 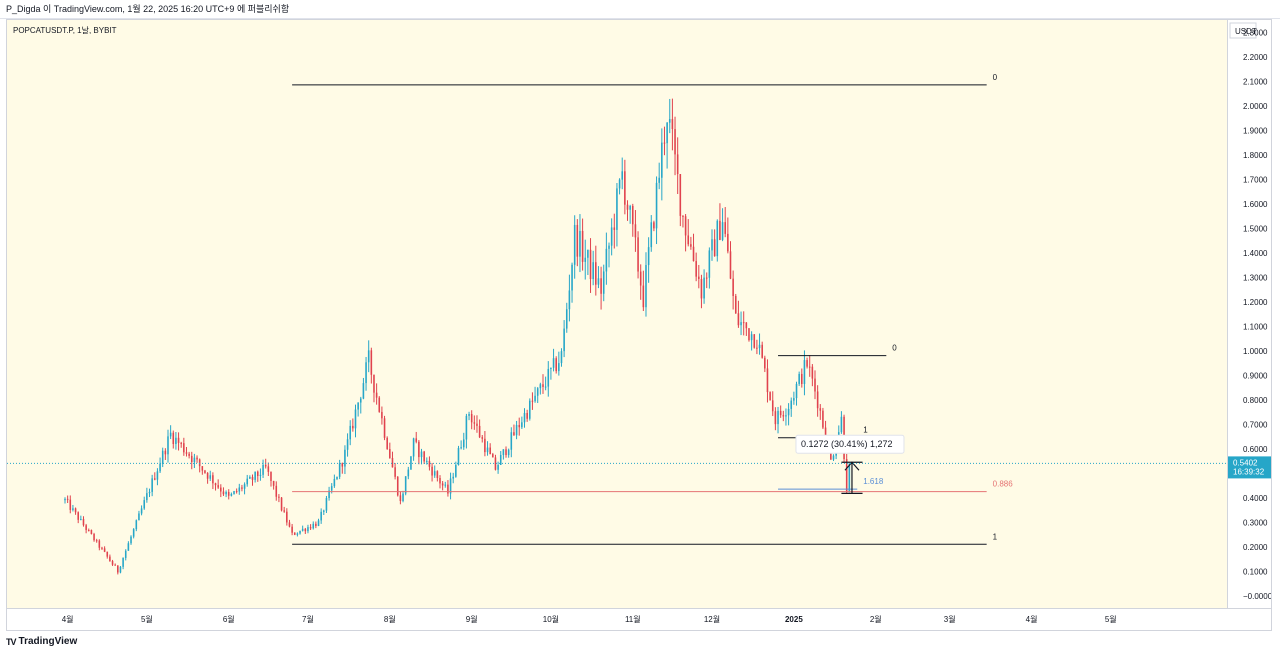 I want to click on time-axis-area, so click(x=639, y=619).